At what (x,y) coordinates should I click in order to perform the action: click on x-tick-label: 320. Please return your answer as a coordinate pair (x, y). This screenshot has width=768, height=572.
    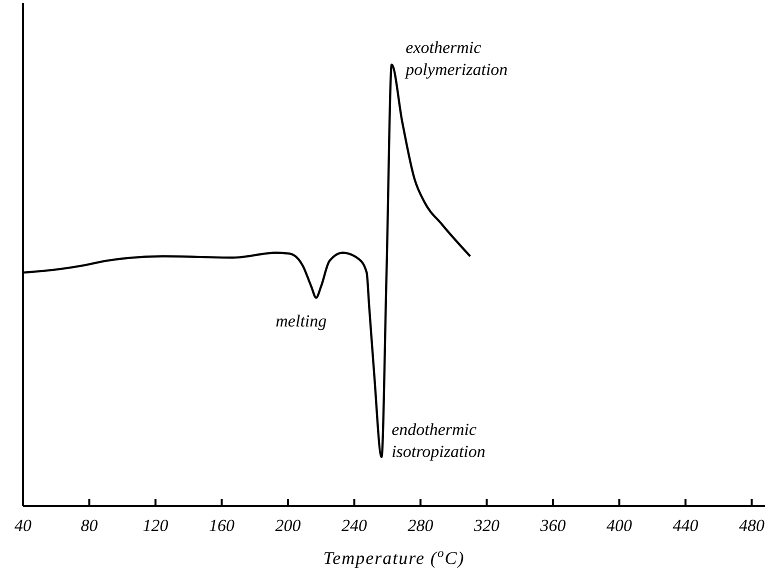
    Looking at the image, I should click on (486, 525).